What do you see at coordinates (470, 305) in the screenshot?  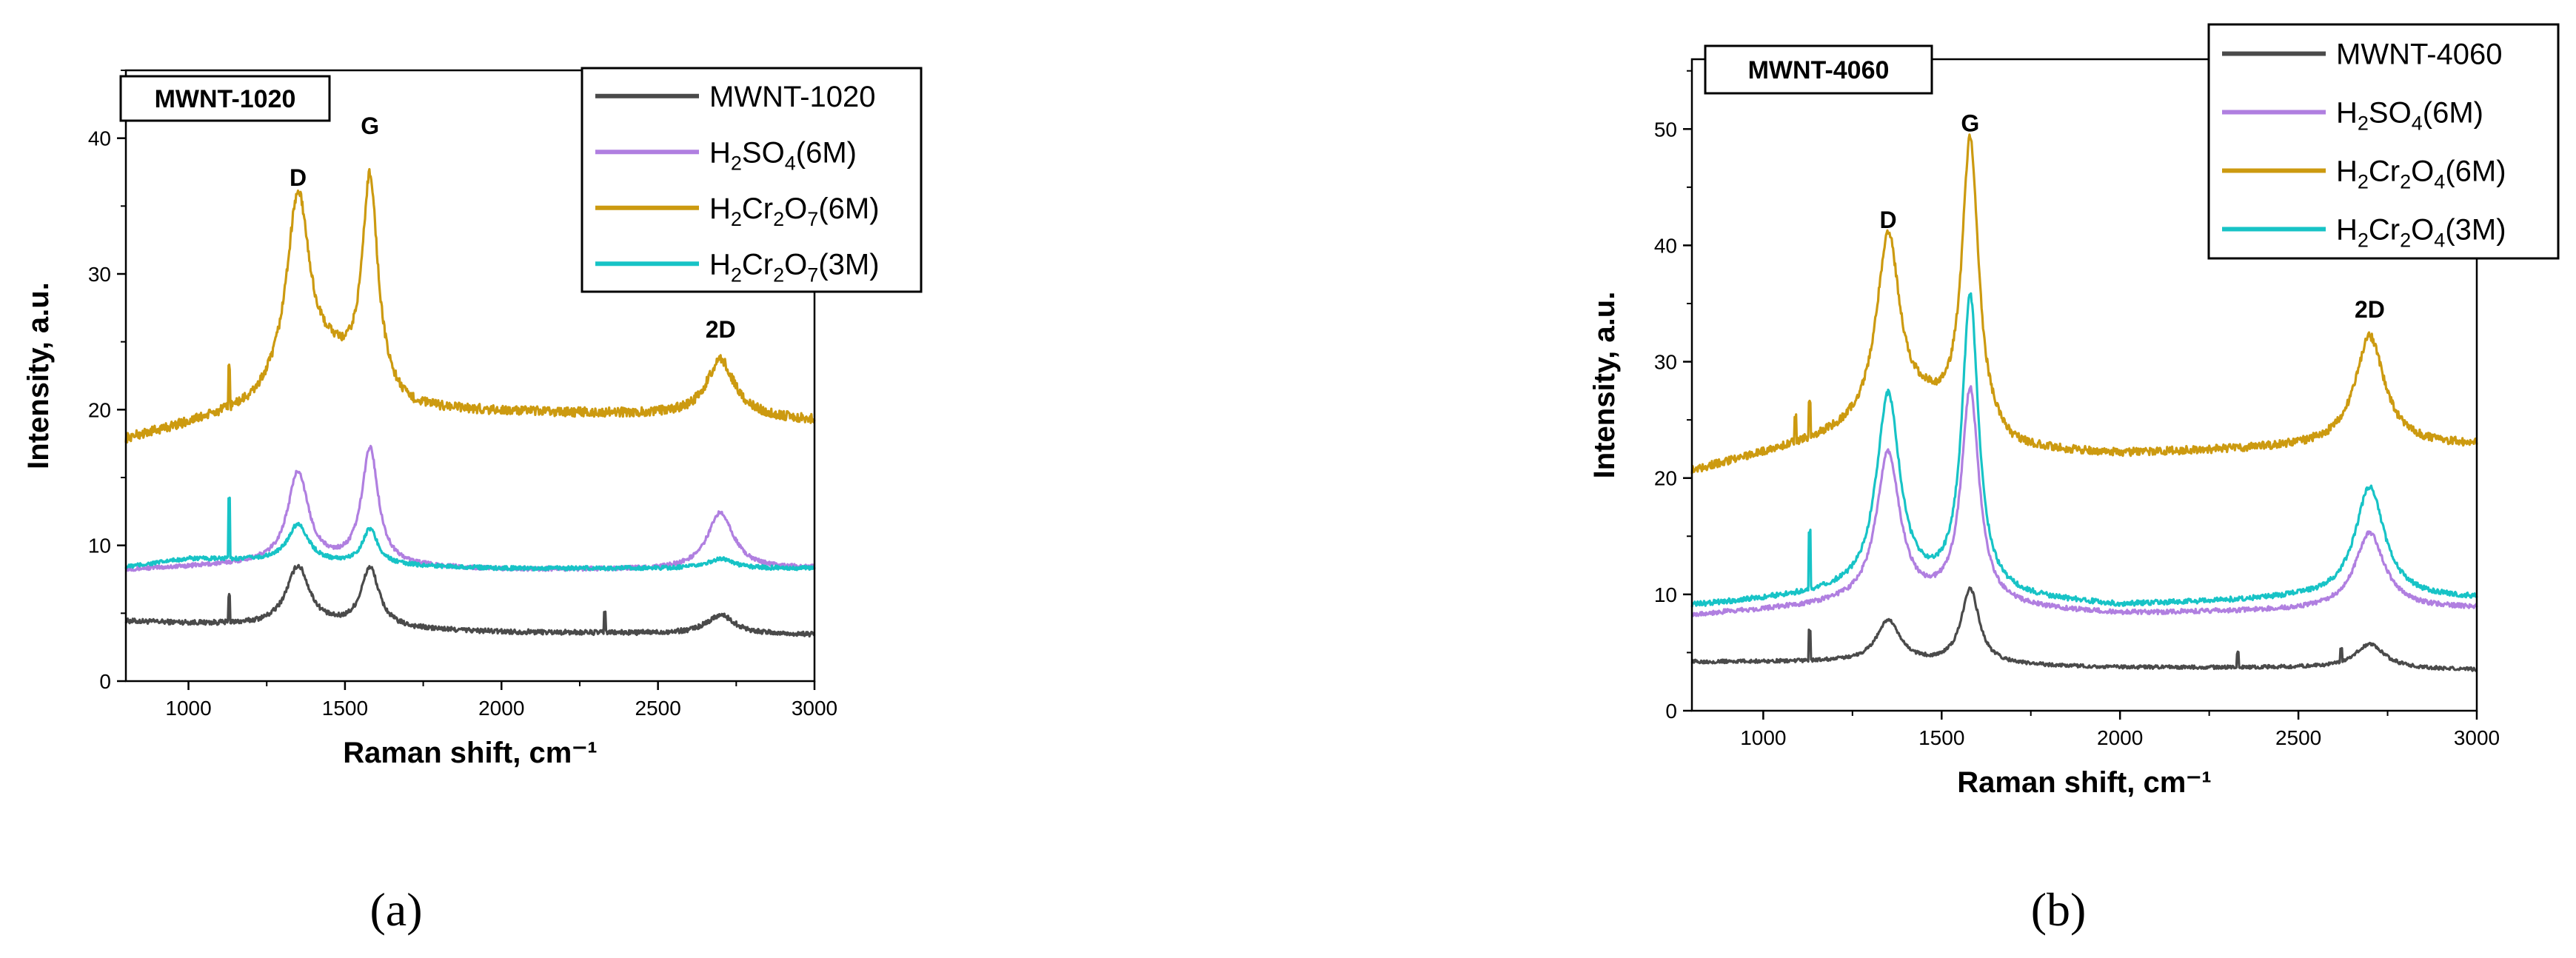 I see `spectrum-line-h2cr2o7-6m-` at bounding box center [470, 305].